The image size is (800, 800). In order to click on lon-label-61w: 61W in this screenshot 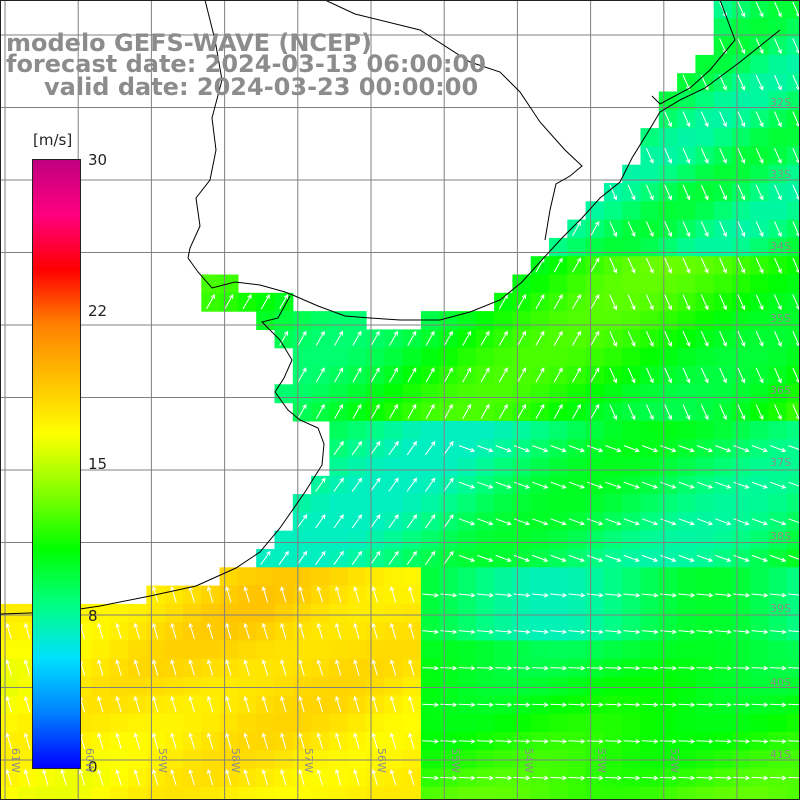, I will do `click(15, 760)`.